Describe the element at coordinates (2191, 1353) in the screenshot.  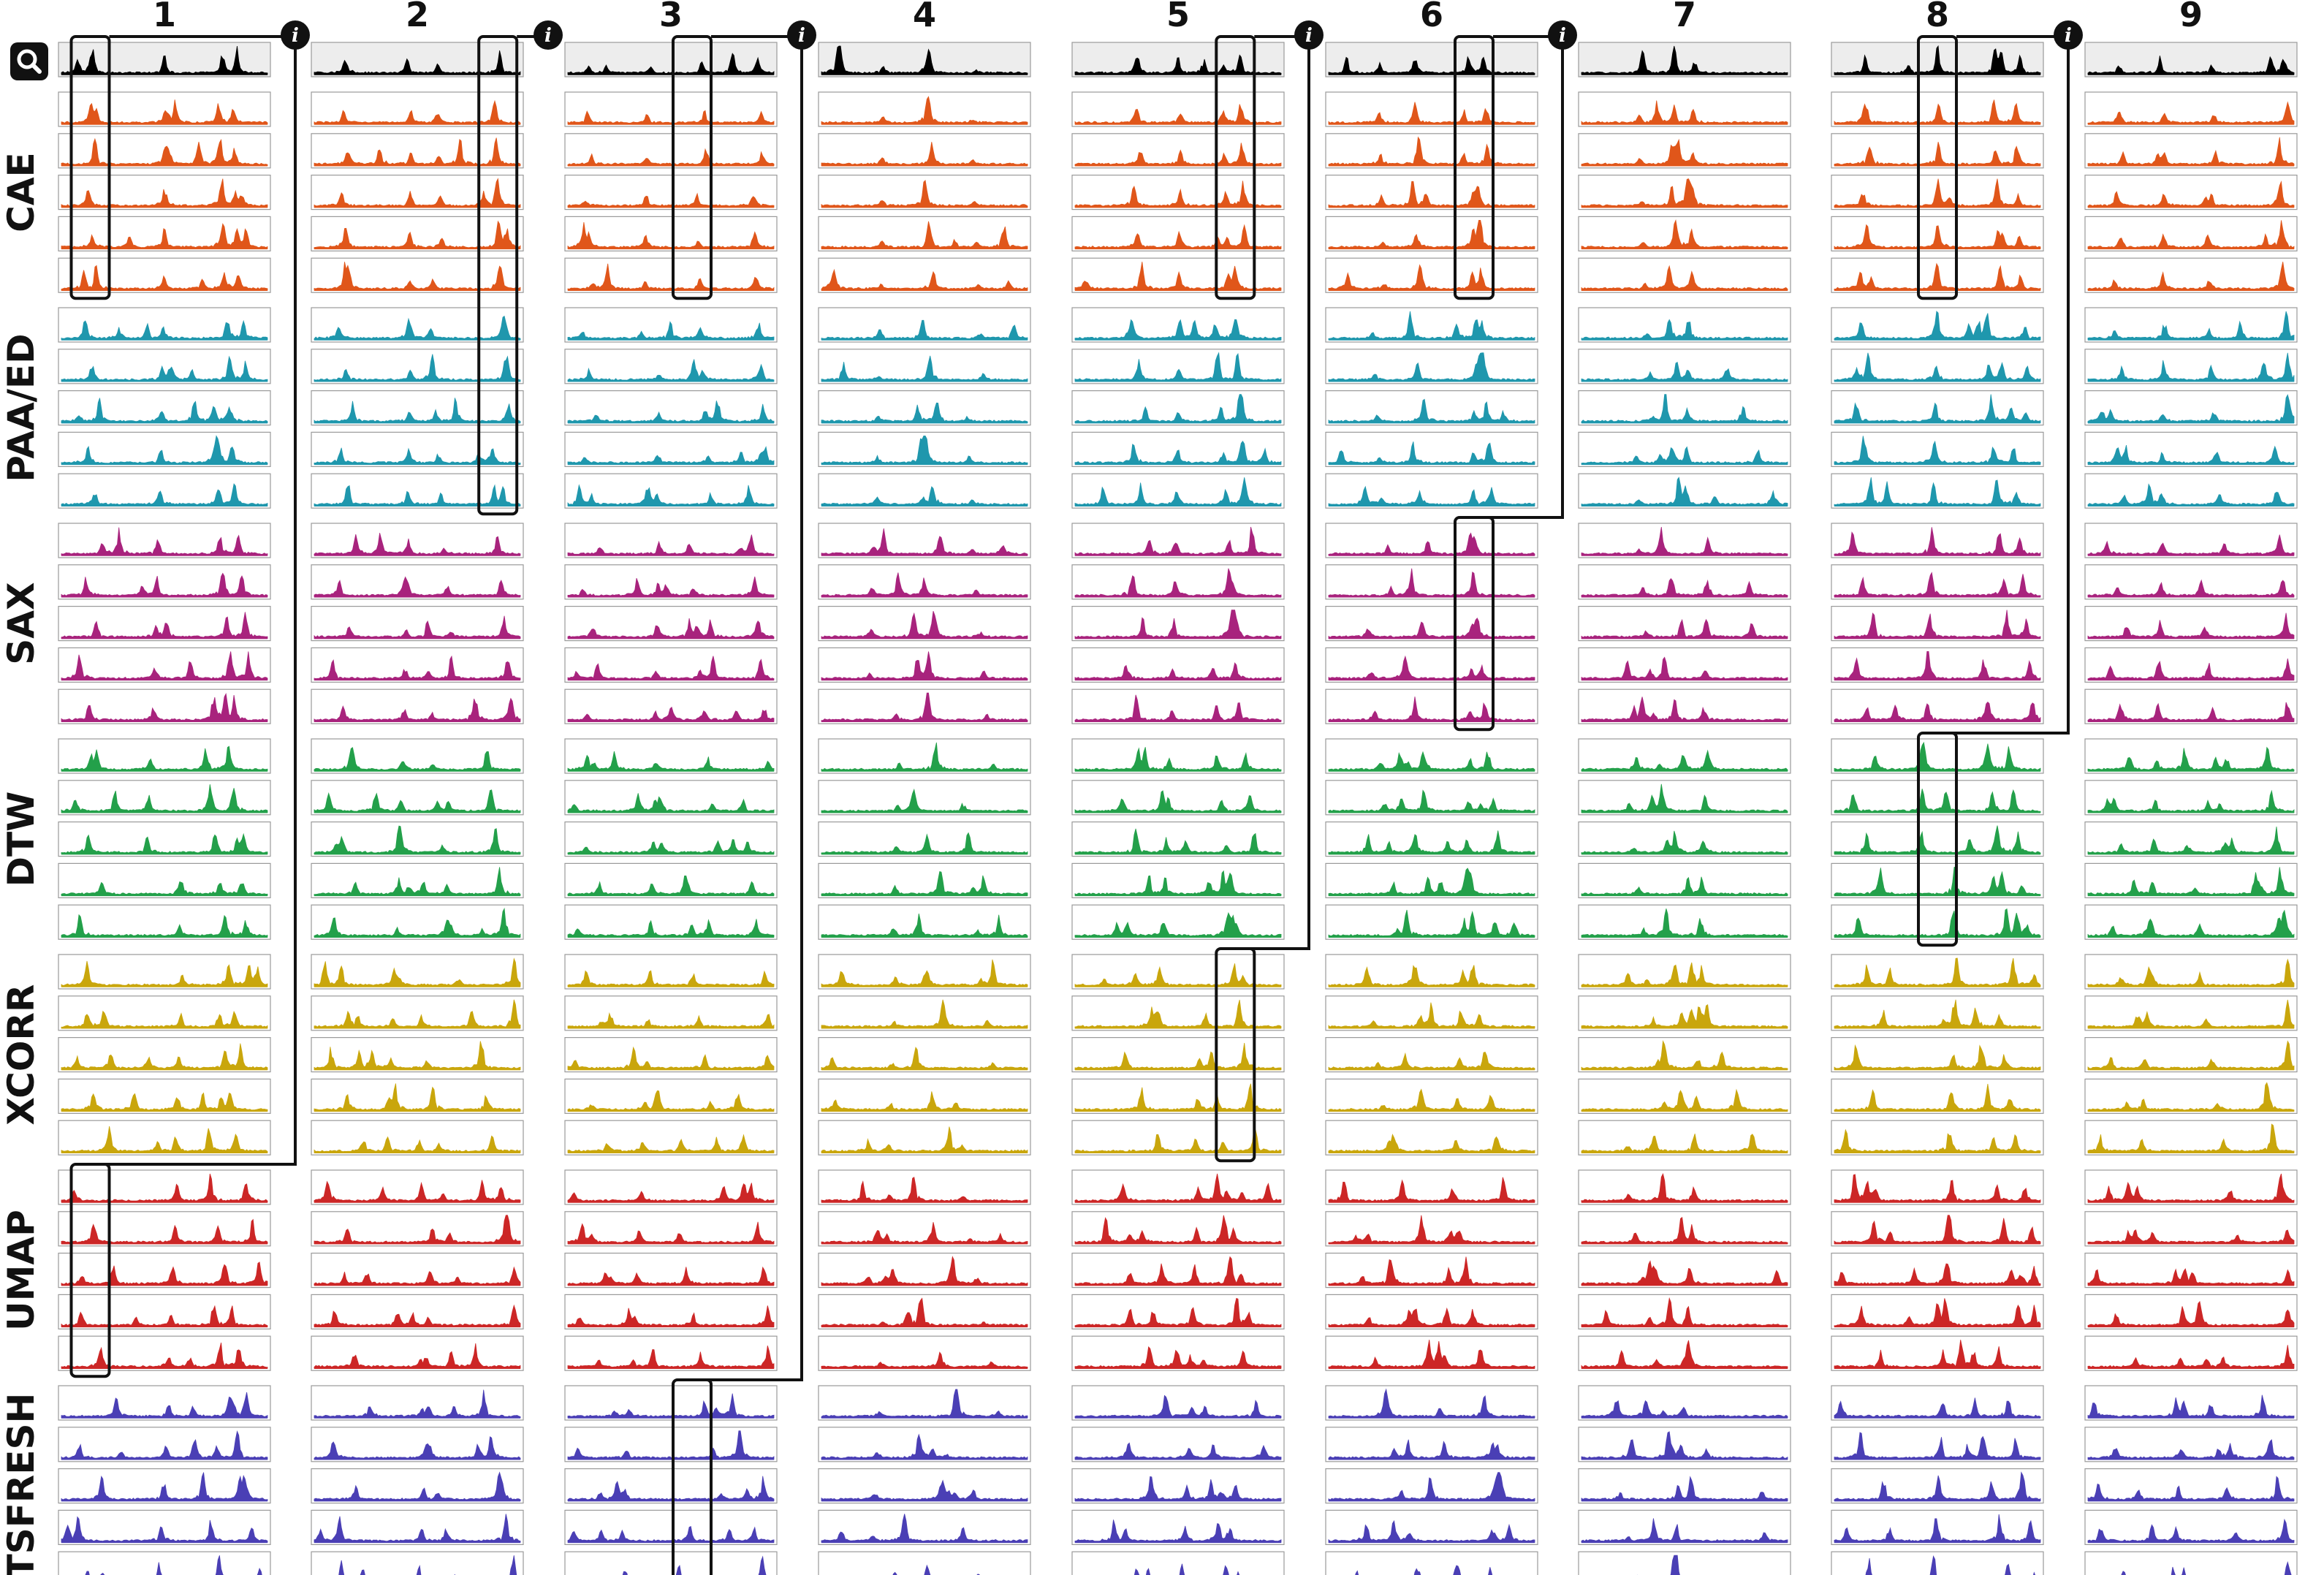
I see `result-chart-umap-5-col9` at that location.